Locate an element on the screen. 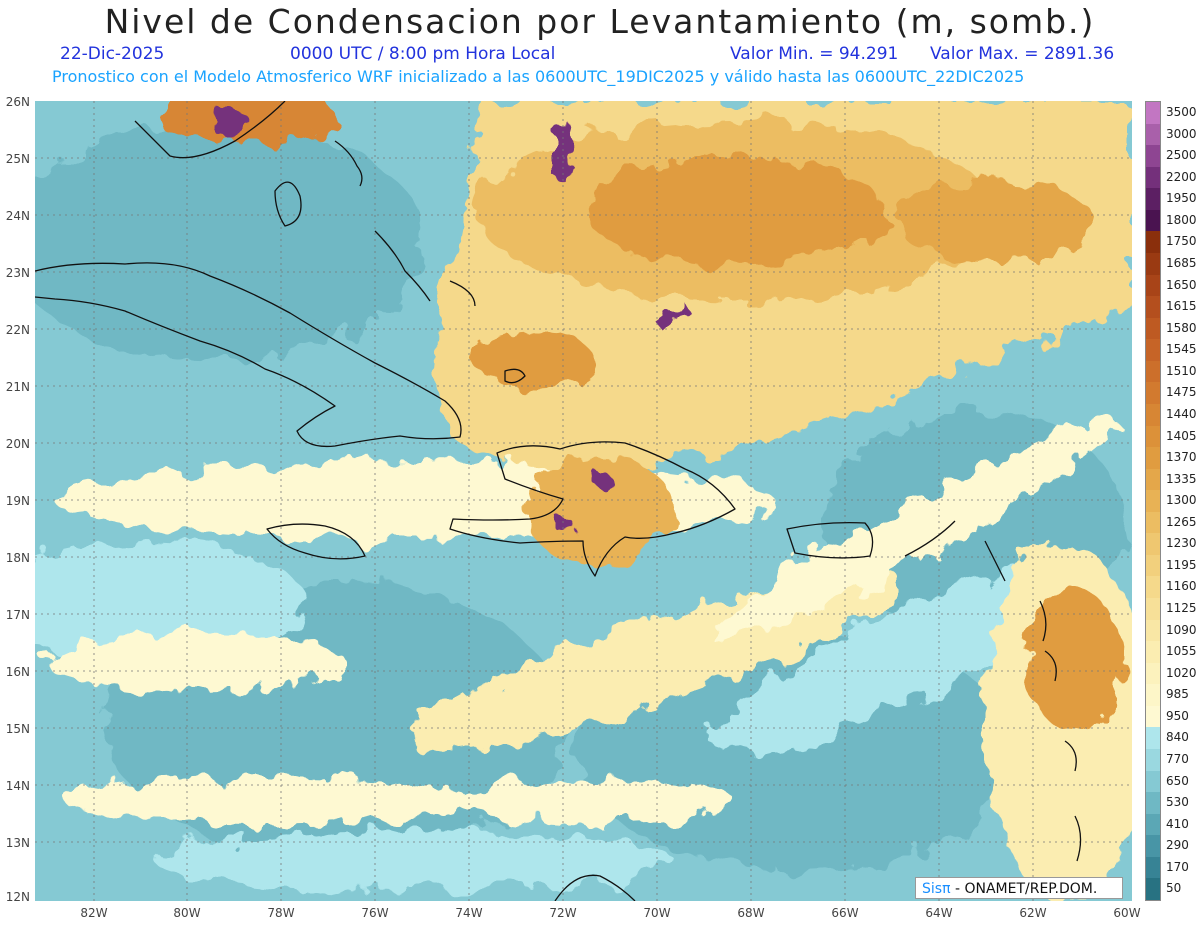 This screenshot has height=927, width=1200. legend-label: 650 is located at coordinates (1177, 780).